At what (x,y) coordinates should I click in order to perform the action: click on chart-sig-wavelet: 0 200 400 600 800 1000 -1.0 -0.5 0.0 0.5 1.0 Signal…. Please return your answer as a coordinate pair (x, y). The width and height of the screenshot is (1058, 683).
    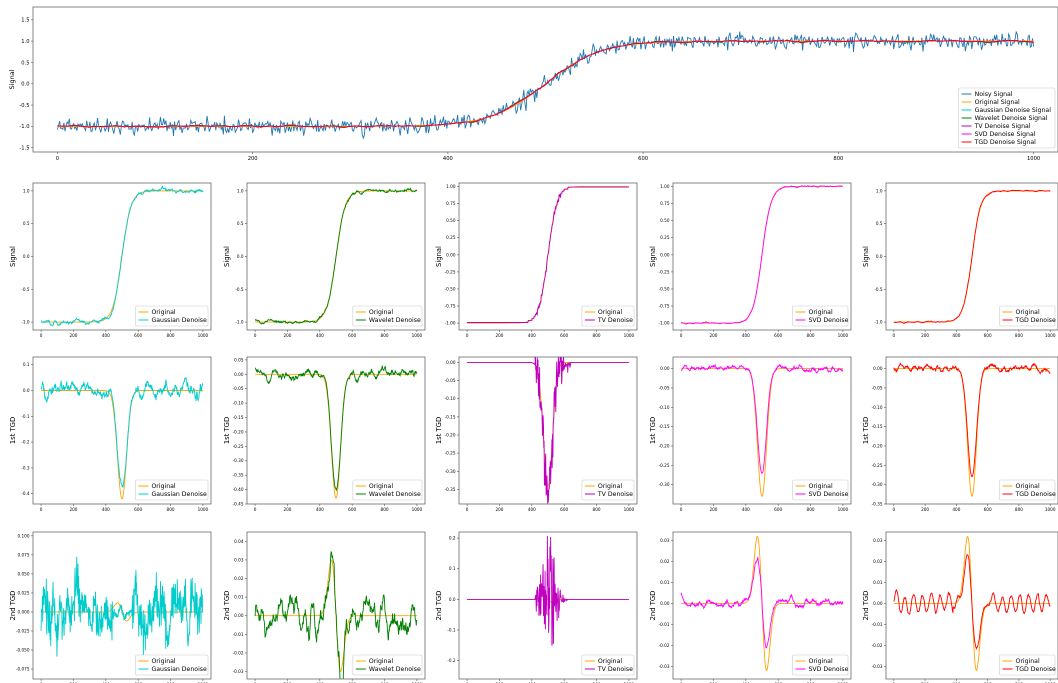
    Looking at the image, I should click on (324, 260).